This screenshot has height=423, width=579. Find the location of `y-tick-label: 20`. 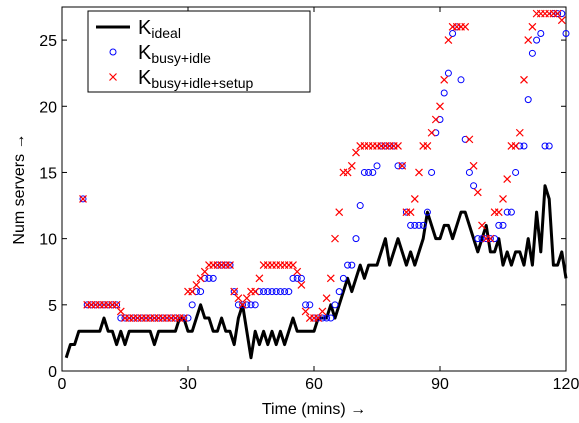

y-tick-label: 20 is located at coordinates (48, 107).